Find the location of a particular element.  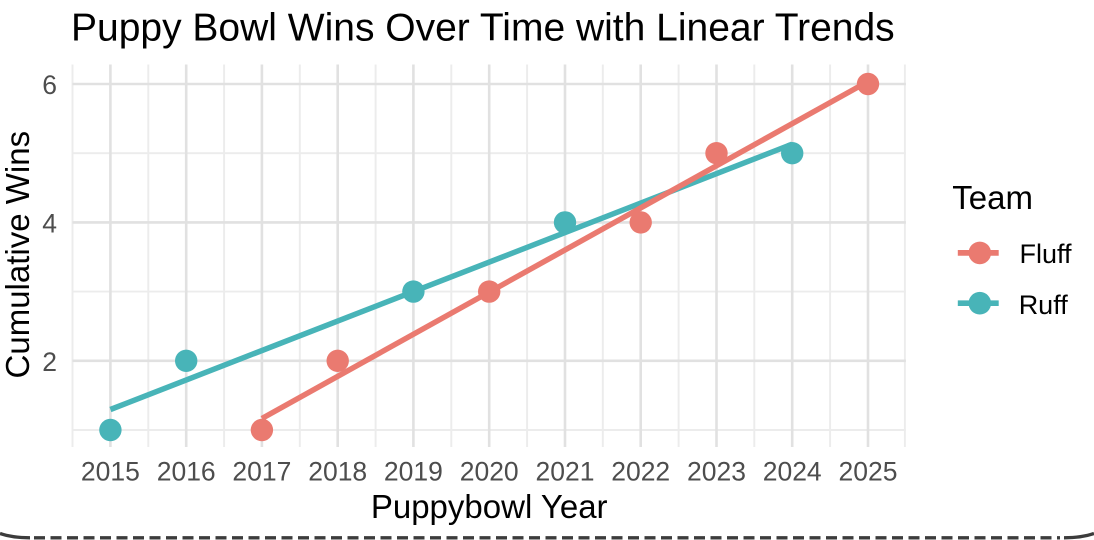

svg-text: 2024 is located at coordinates (792, 471).